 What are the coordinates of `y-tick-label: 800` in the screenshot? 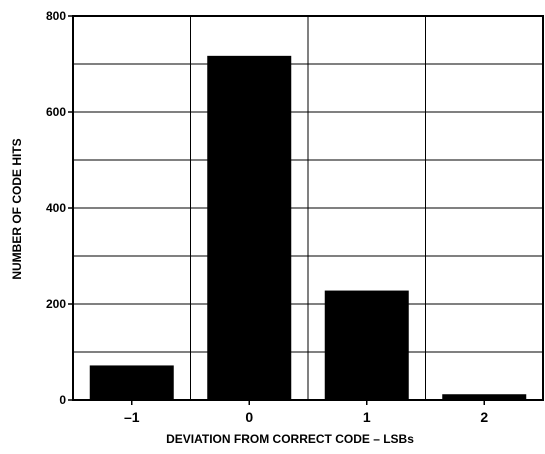 It's located at (56, 16).